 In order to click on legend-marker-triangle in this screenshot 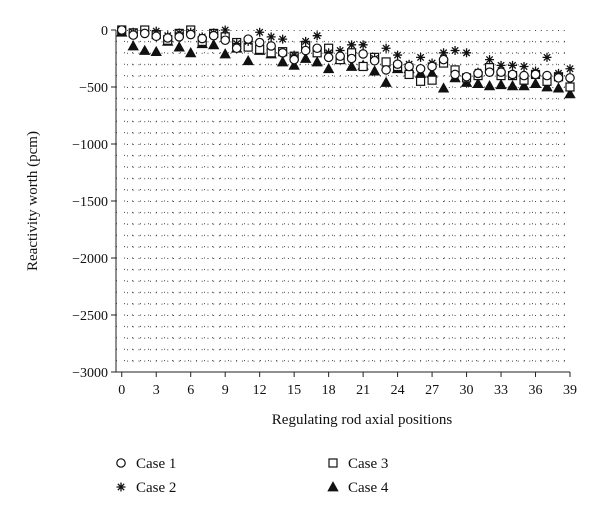, I will do `click(333, 486)`.